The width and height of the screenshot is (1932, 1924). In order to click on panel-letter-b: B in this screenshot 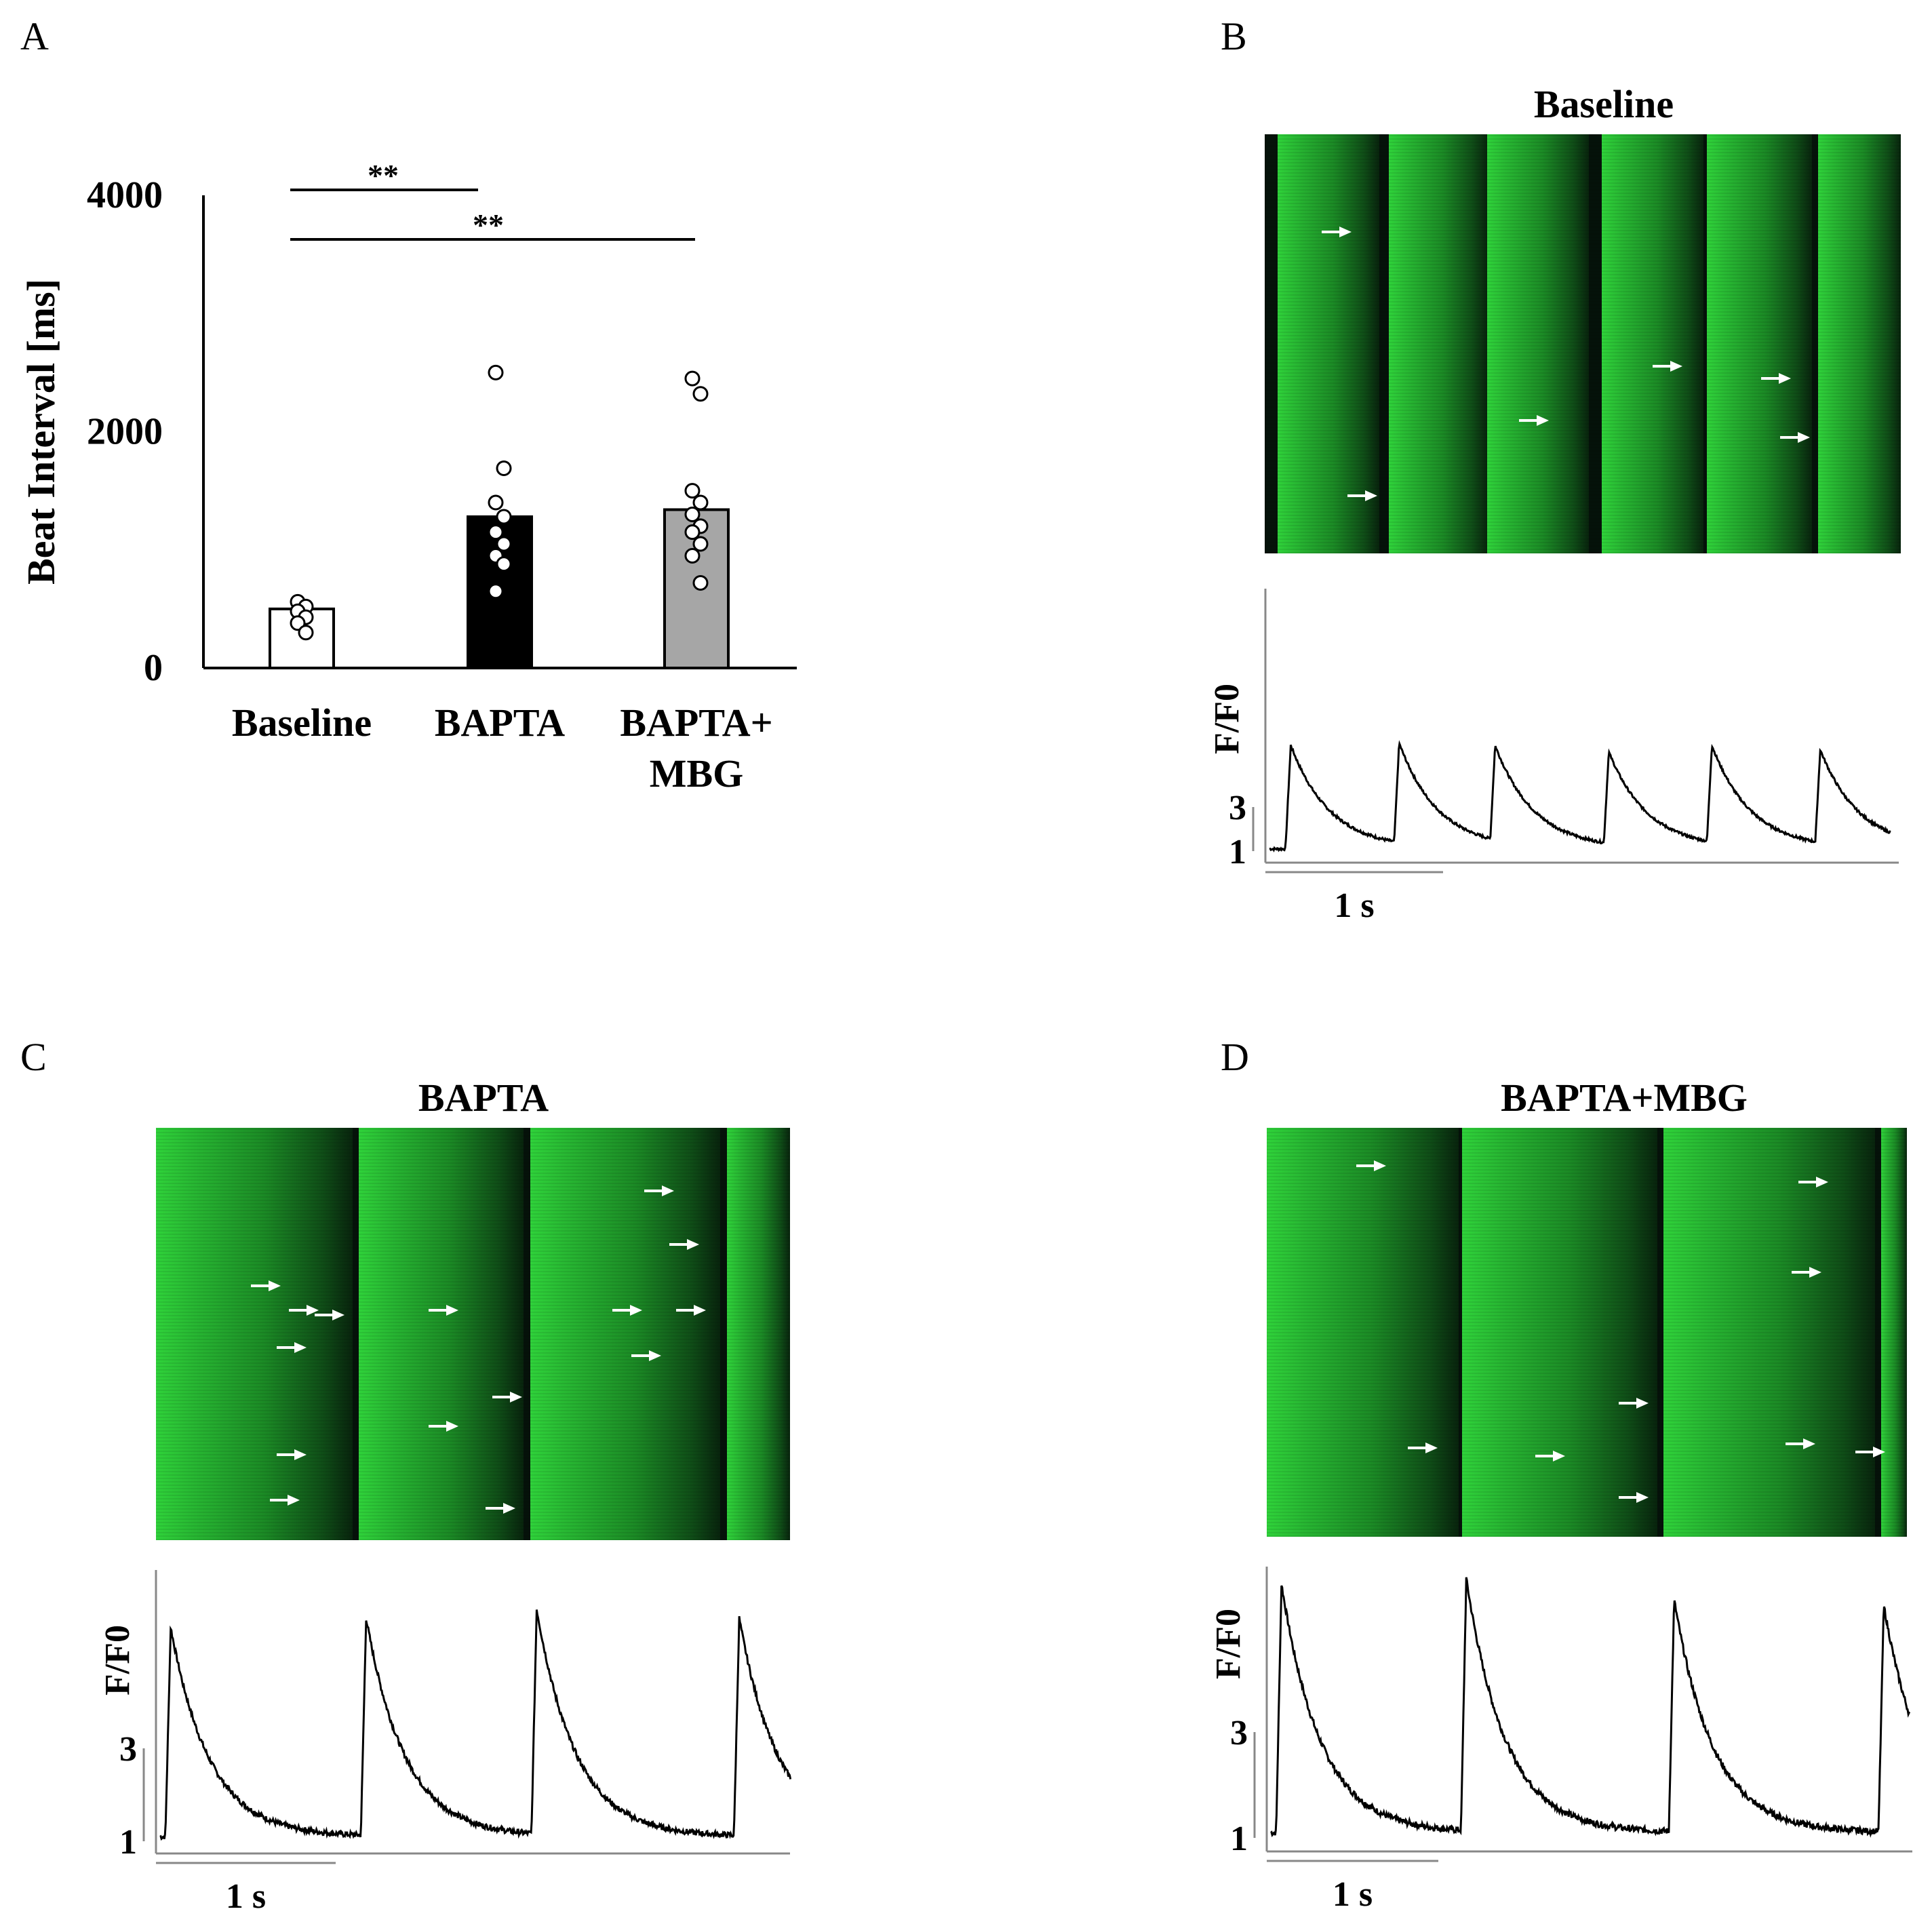, I will do `click(1234, 36)`.